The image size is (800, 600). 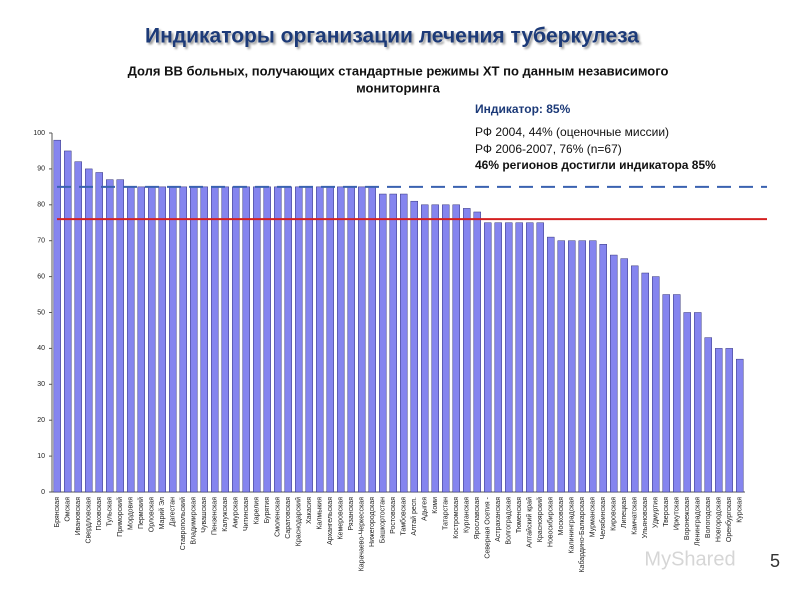 What do you see at coordinates (498, 519) in the screenshot?
I see `x-tick-label: Астраханская` at bounding box center [498, 519].